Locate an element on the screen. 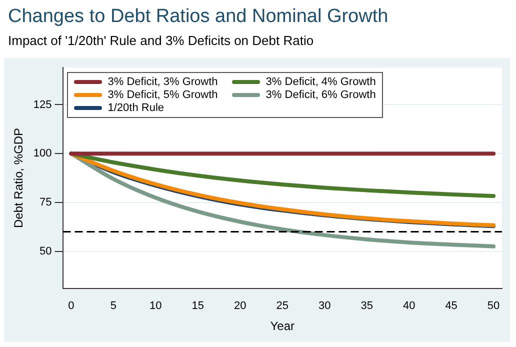  x-axis-title: Year is located at coordinates (282, 326).